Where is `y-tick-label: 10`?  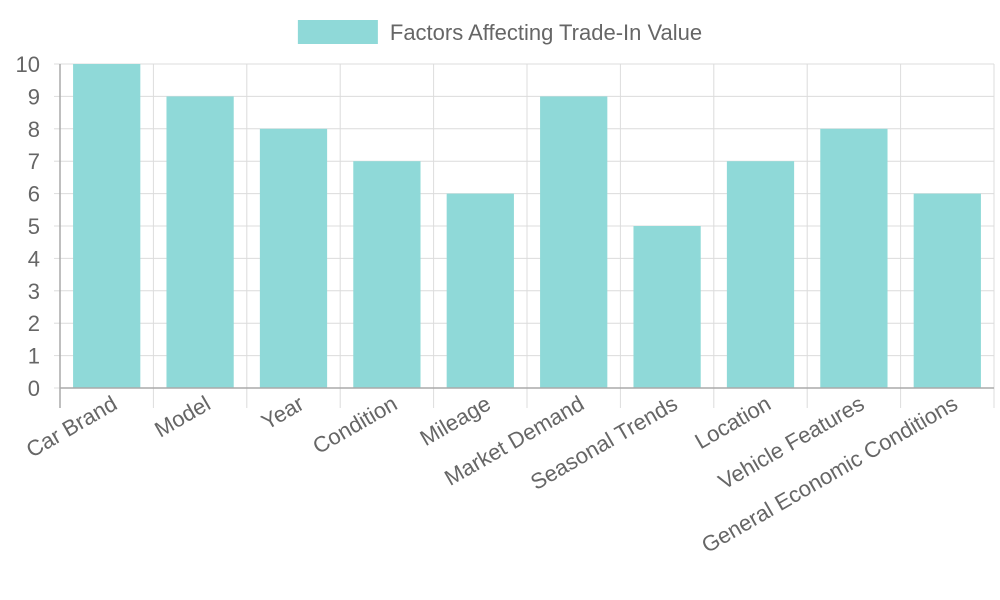
y-tick-label: 10 is located at coordinates (28, 64).